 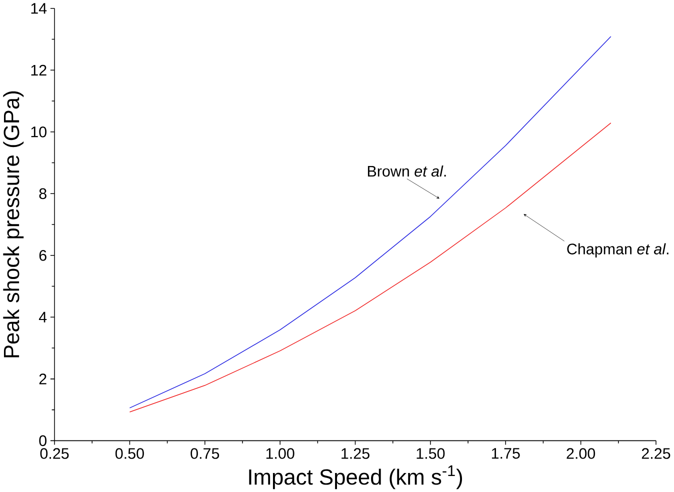 I want to click on x-tick-label: 0.75, so click(x=205, y=453).